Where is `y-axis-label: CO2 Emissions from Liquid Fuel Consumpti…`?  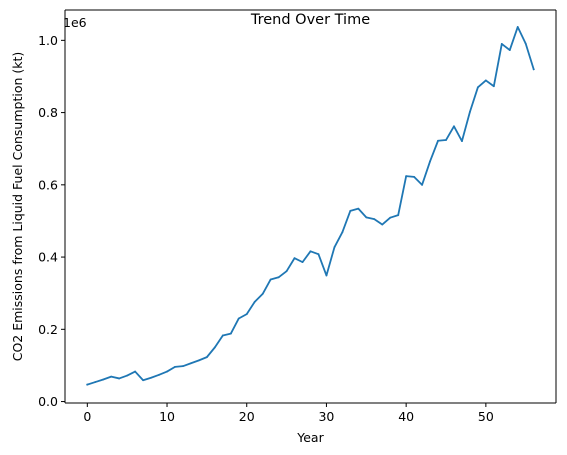
y-axis-label: CO2 Emissions from Liquid Fuel Consumpti… is located at coordinates (17, 207).